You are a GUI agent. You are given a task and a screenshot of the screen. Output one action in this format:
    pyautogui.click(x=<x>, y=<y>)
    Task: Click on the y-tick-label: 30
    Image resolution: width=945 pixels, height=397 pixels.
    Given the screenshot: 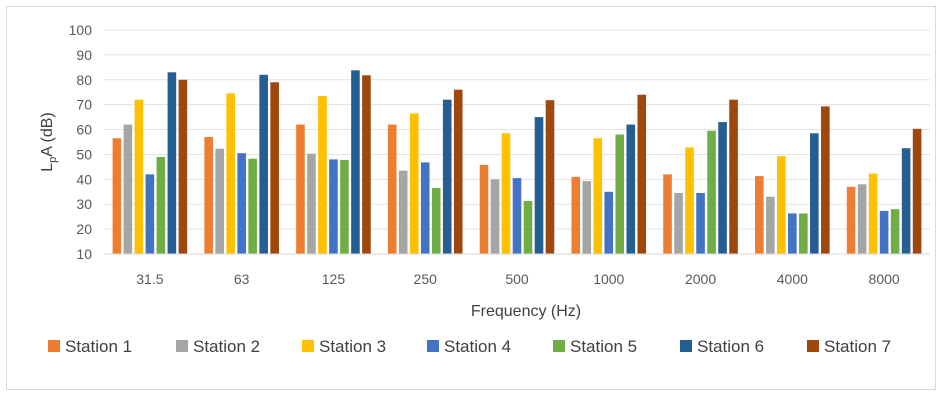 What is the action you would take?
    pyautogui.click(x=84, y=204)
    